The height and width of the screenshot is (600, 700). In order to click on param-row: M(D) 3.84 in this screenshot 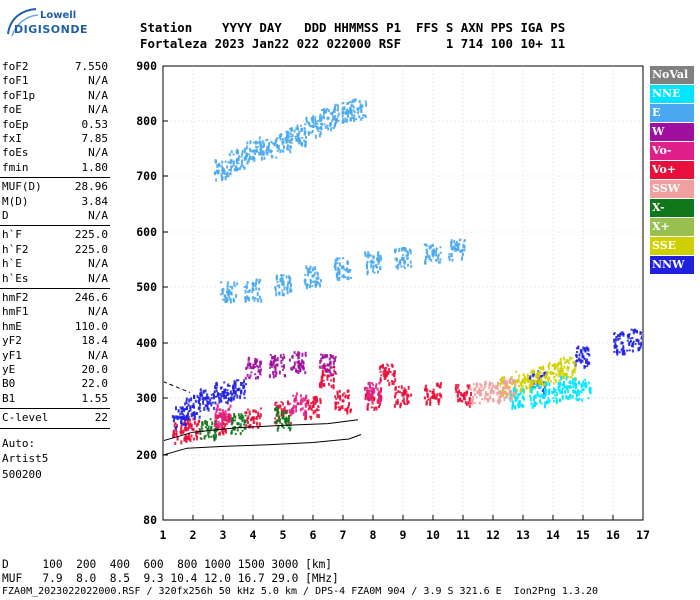, I will do `click(55, 202)`.